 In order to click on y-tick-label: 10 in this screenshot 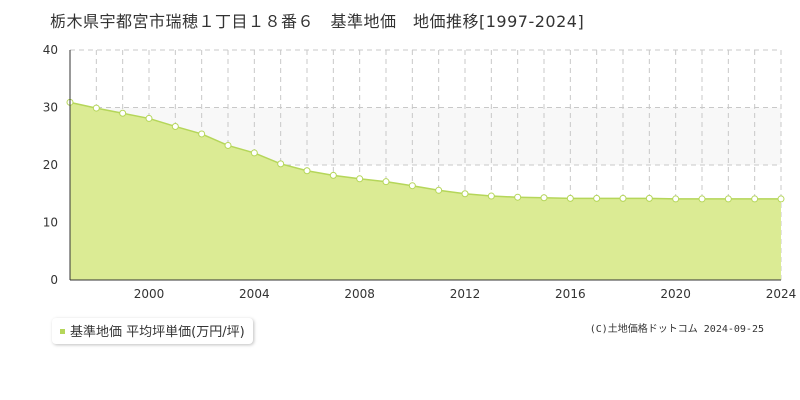, I will do `click(50, 223)`.